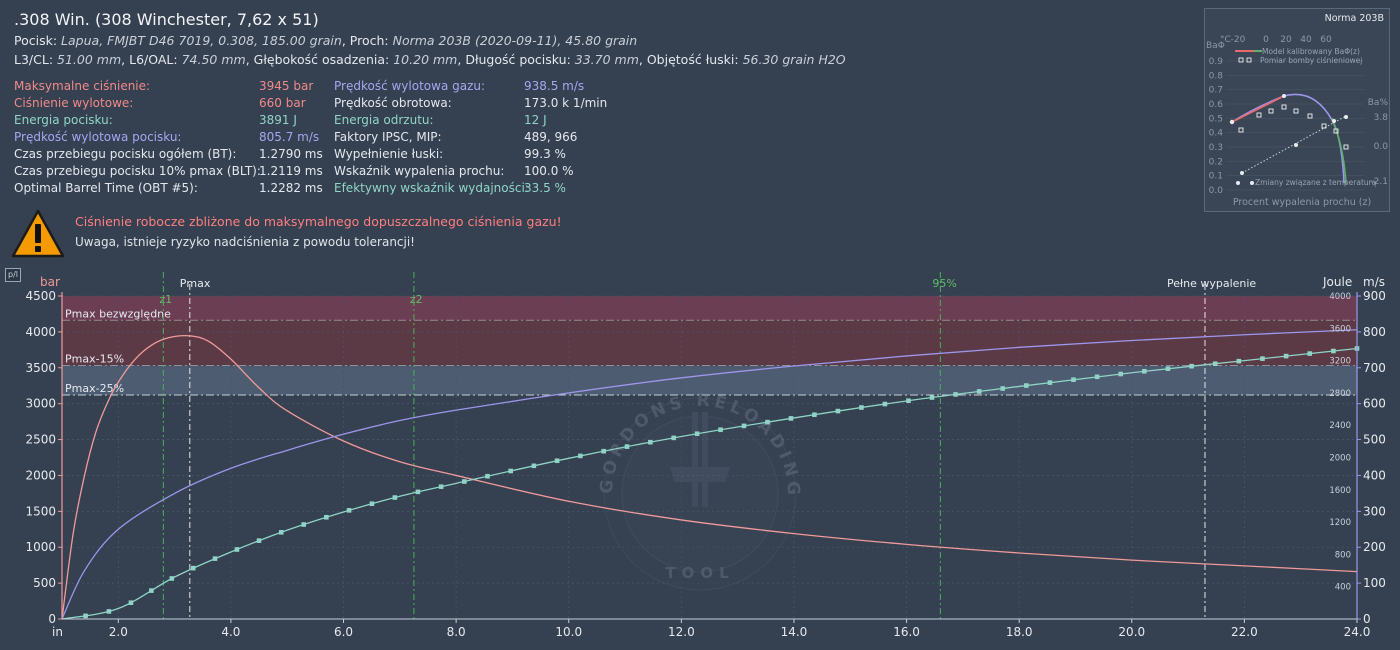 The height and width of the screenshot is (650, 1400). I want to click on stat-label-col2-5: Wskaźnik wypalenia prochu:, so click(419, 171).